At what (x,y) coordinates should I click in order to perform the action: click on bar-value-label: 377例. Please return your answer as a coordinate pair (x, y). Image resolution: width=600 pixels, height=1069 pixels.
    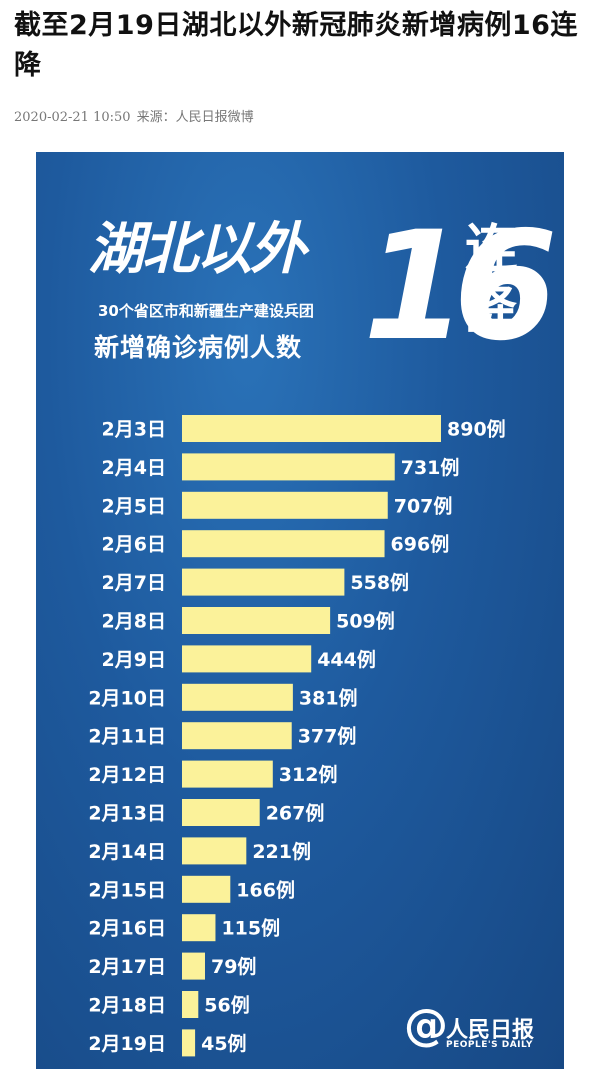
    Looking at the image, I should click on (327, 736).